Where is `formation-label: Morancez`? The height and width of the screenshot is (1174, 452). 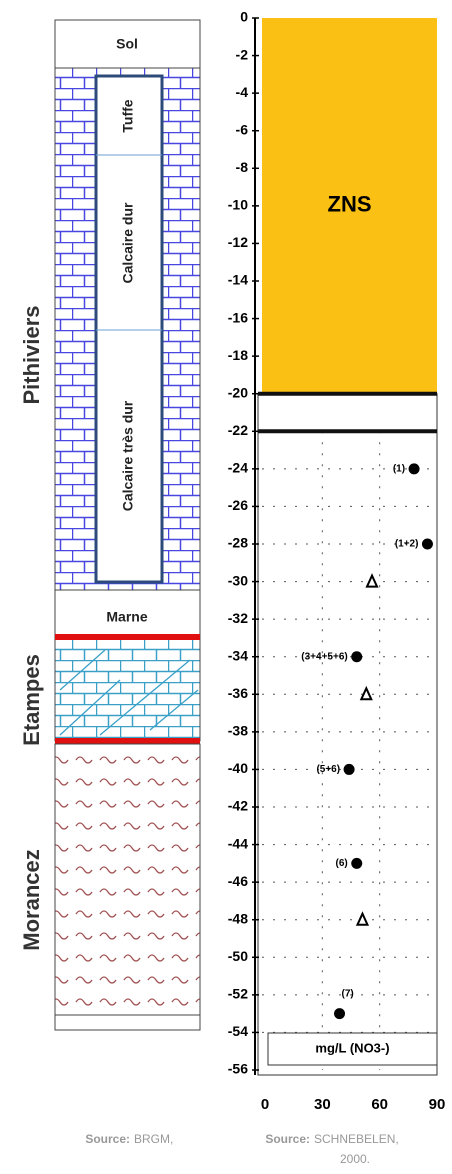
formation-label: Morancez is located at coordinates (31, 899).